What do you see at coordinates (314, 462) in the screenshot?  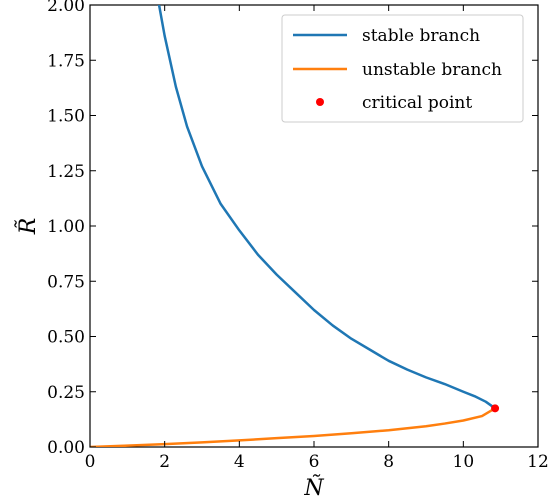 I see `x-tick-label: 6` at bounding box center [314, 462].